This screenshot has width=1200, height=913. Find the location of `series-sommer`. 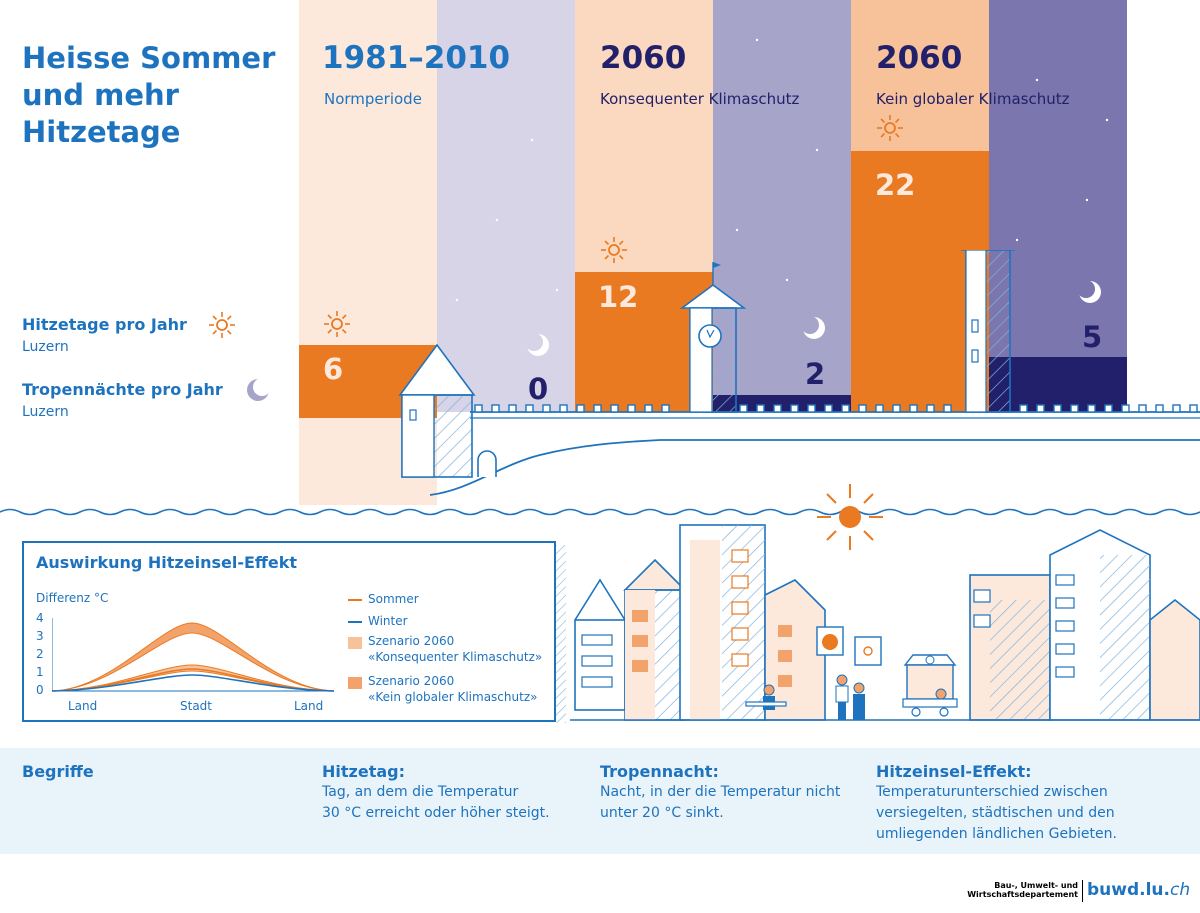

series-sommer is located at coordinates (193, 680).